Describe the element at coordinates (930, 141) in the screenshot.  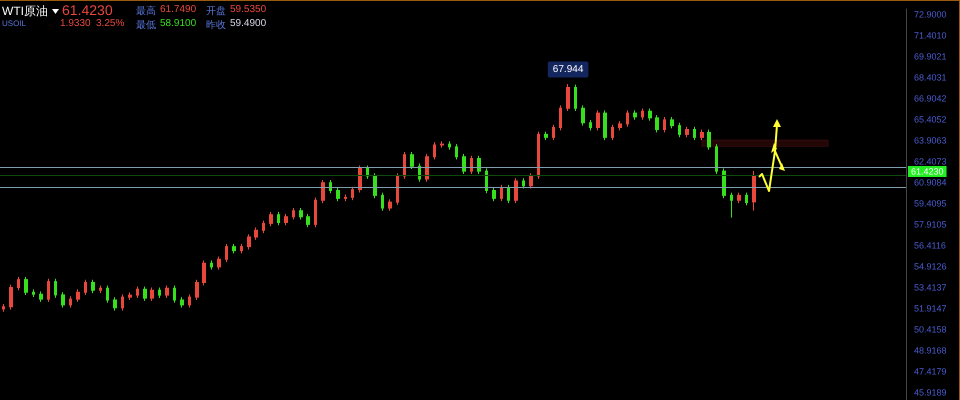
I see `y-tick-label: 63.9063` at that location.